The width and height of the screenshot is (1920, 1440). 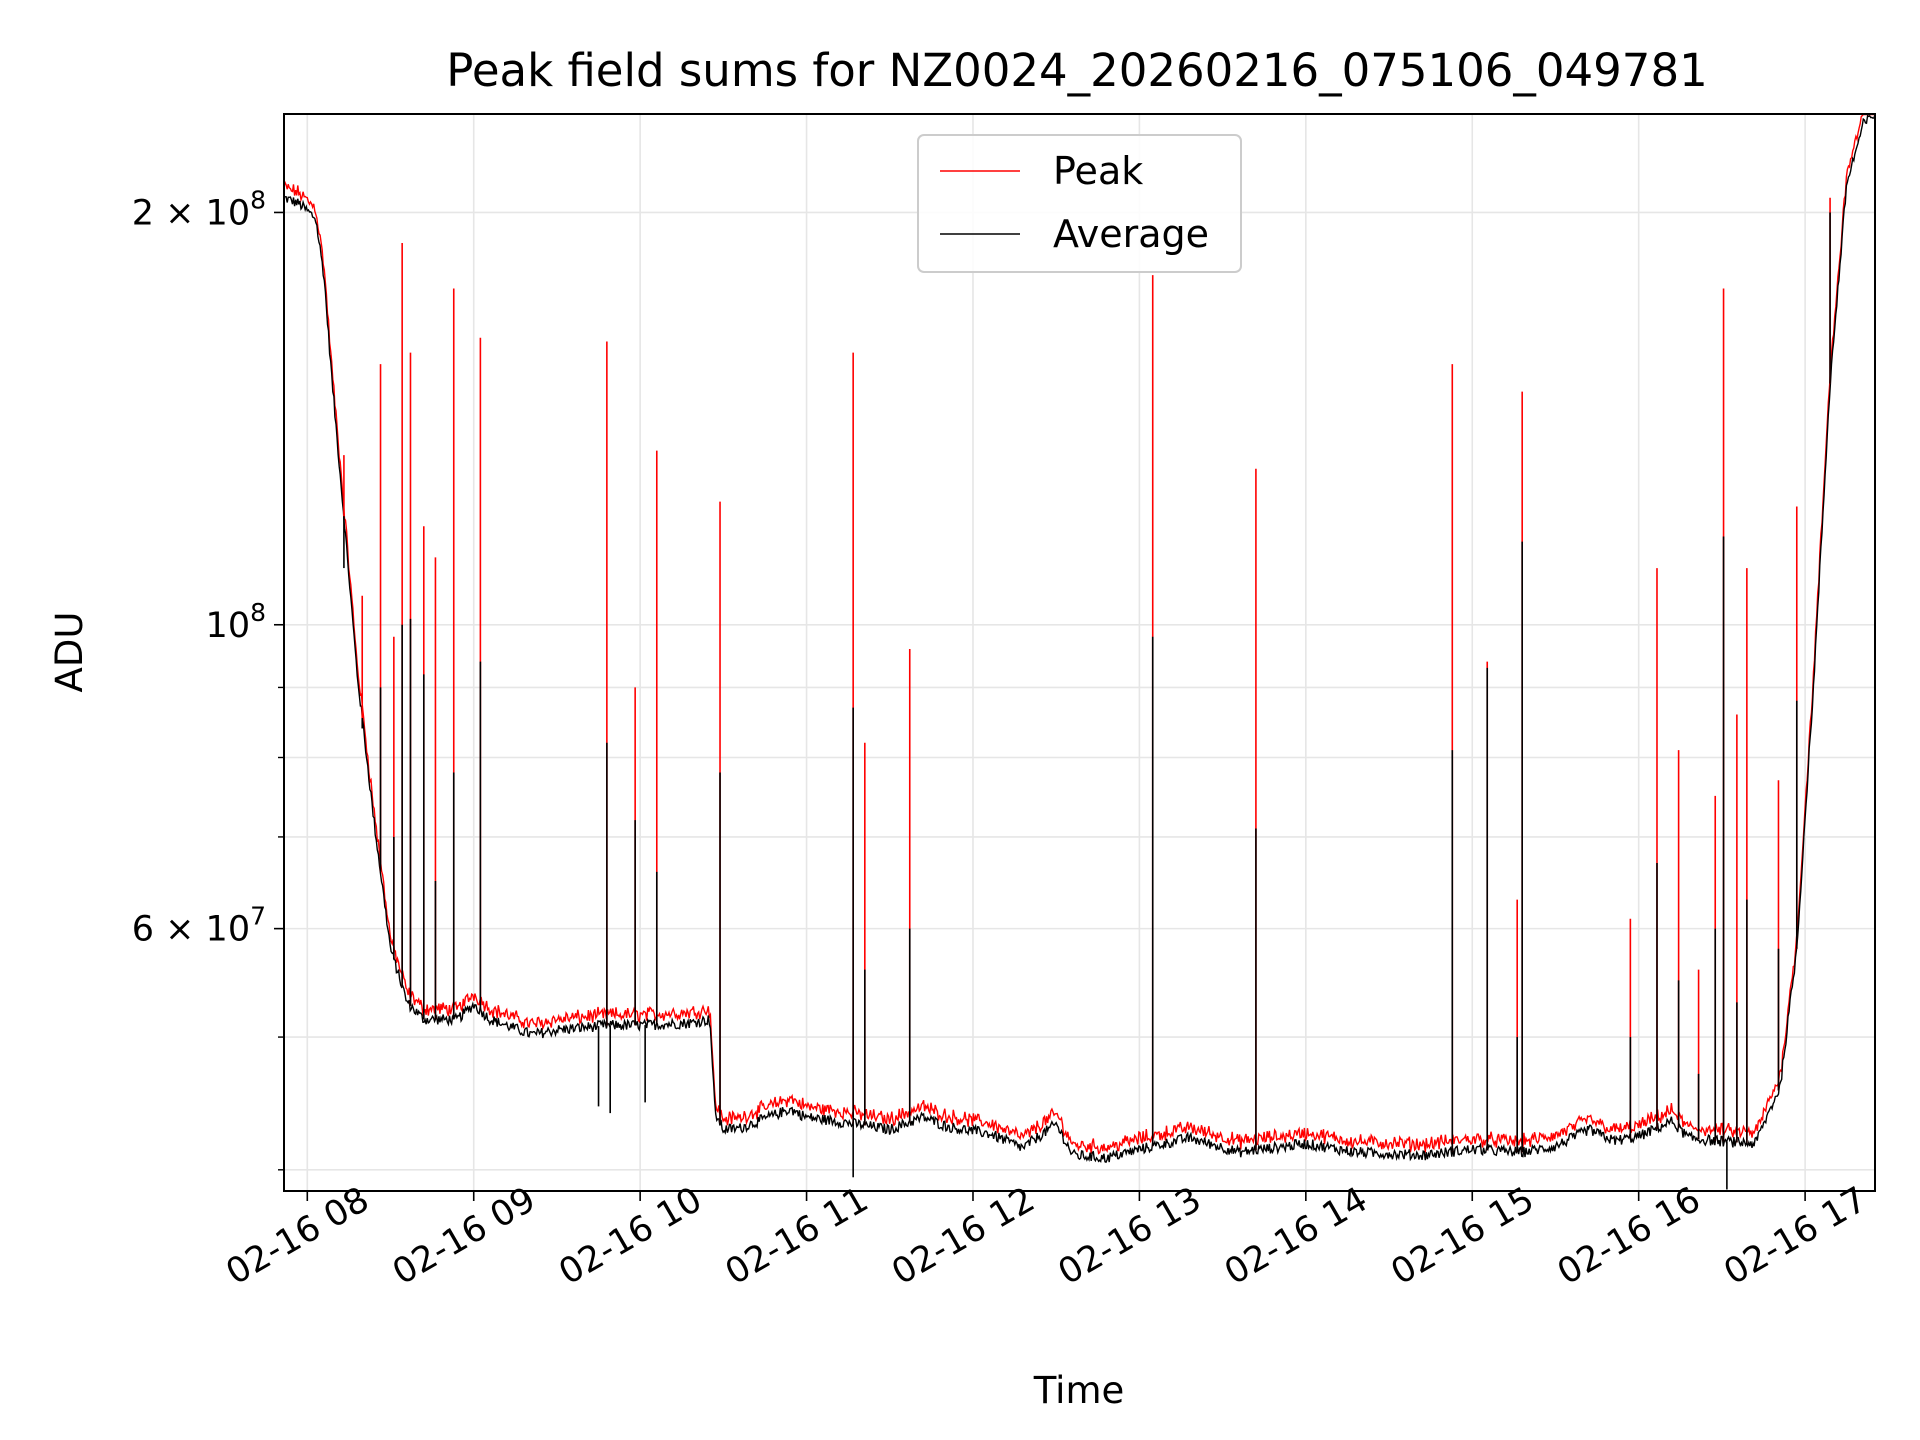 I want to click on y-tick-label: 108, so click(x=236, y=622).